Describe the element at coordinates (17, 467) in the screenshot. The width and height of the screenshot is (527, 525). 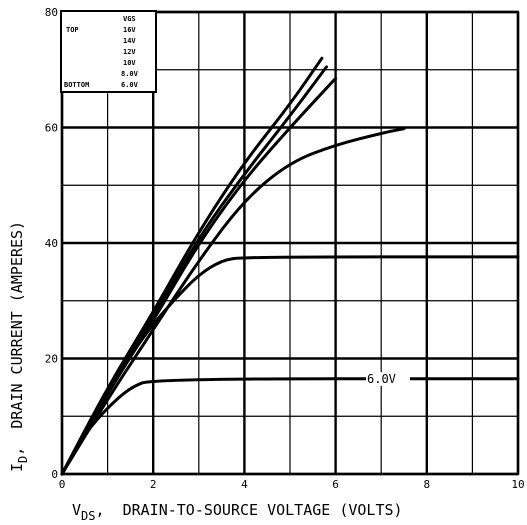
I see `y-axis-label-main: I` at that location.